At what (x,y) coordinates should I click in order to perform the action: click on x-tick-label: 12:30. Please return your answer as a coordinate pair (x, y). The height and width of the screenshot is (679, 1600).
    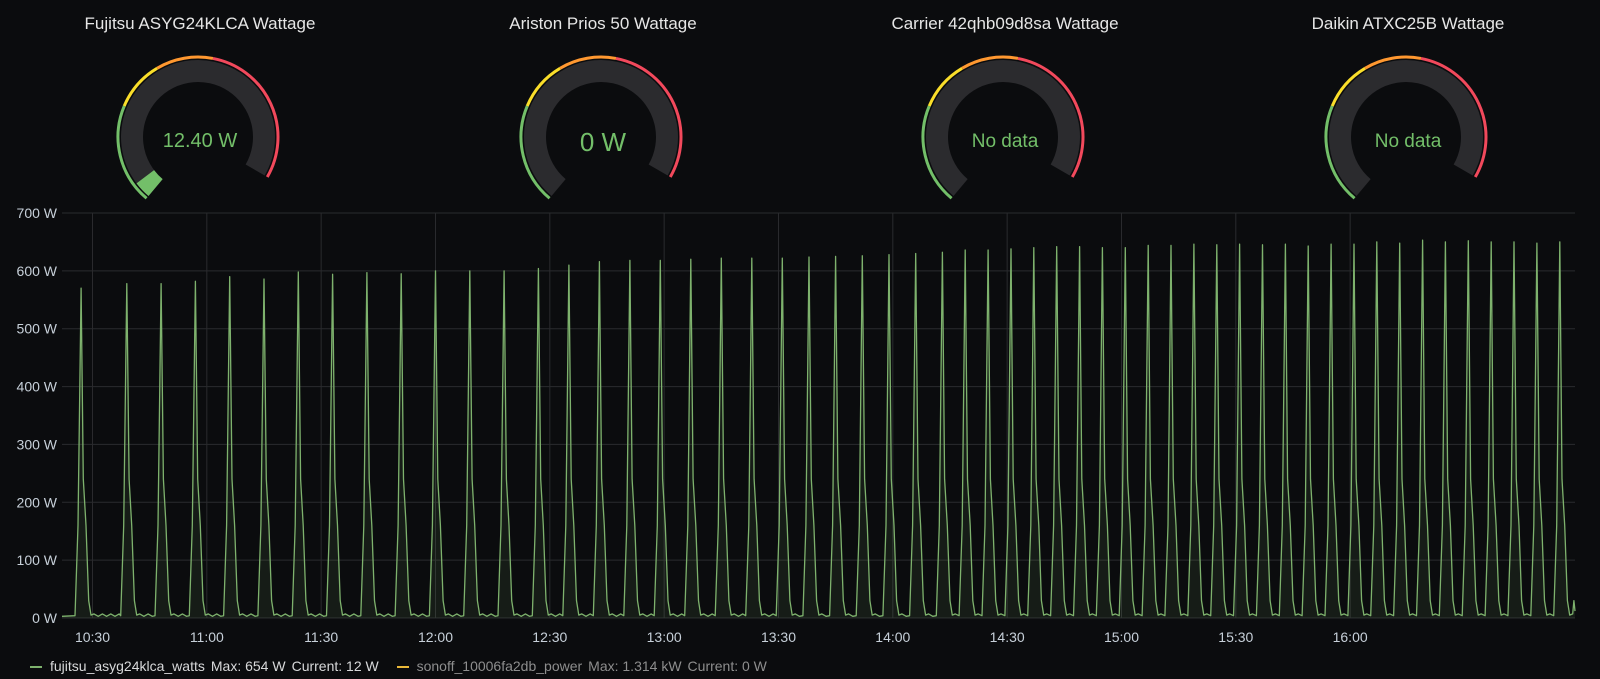
    Looking at the image, I should click on (549, 637).